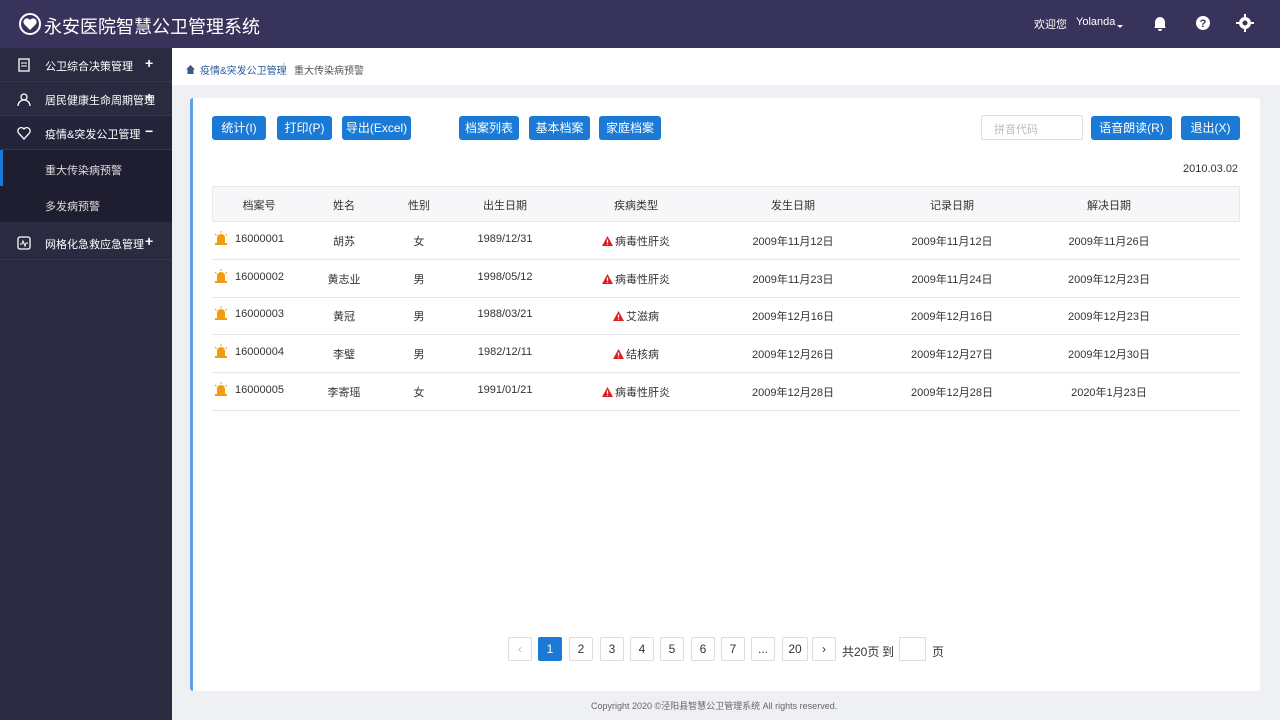  Describe the element at coordinates (861, 652) in the screenshot. I see `page-total: 共20页` at that location.